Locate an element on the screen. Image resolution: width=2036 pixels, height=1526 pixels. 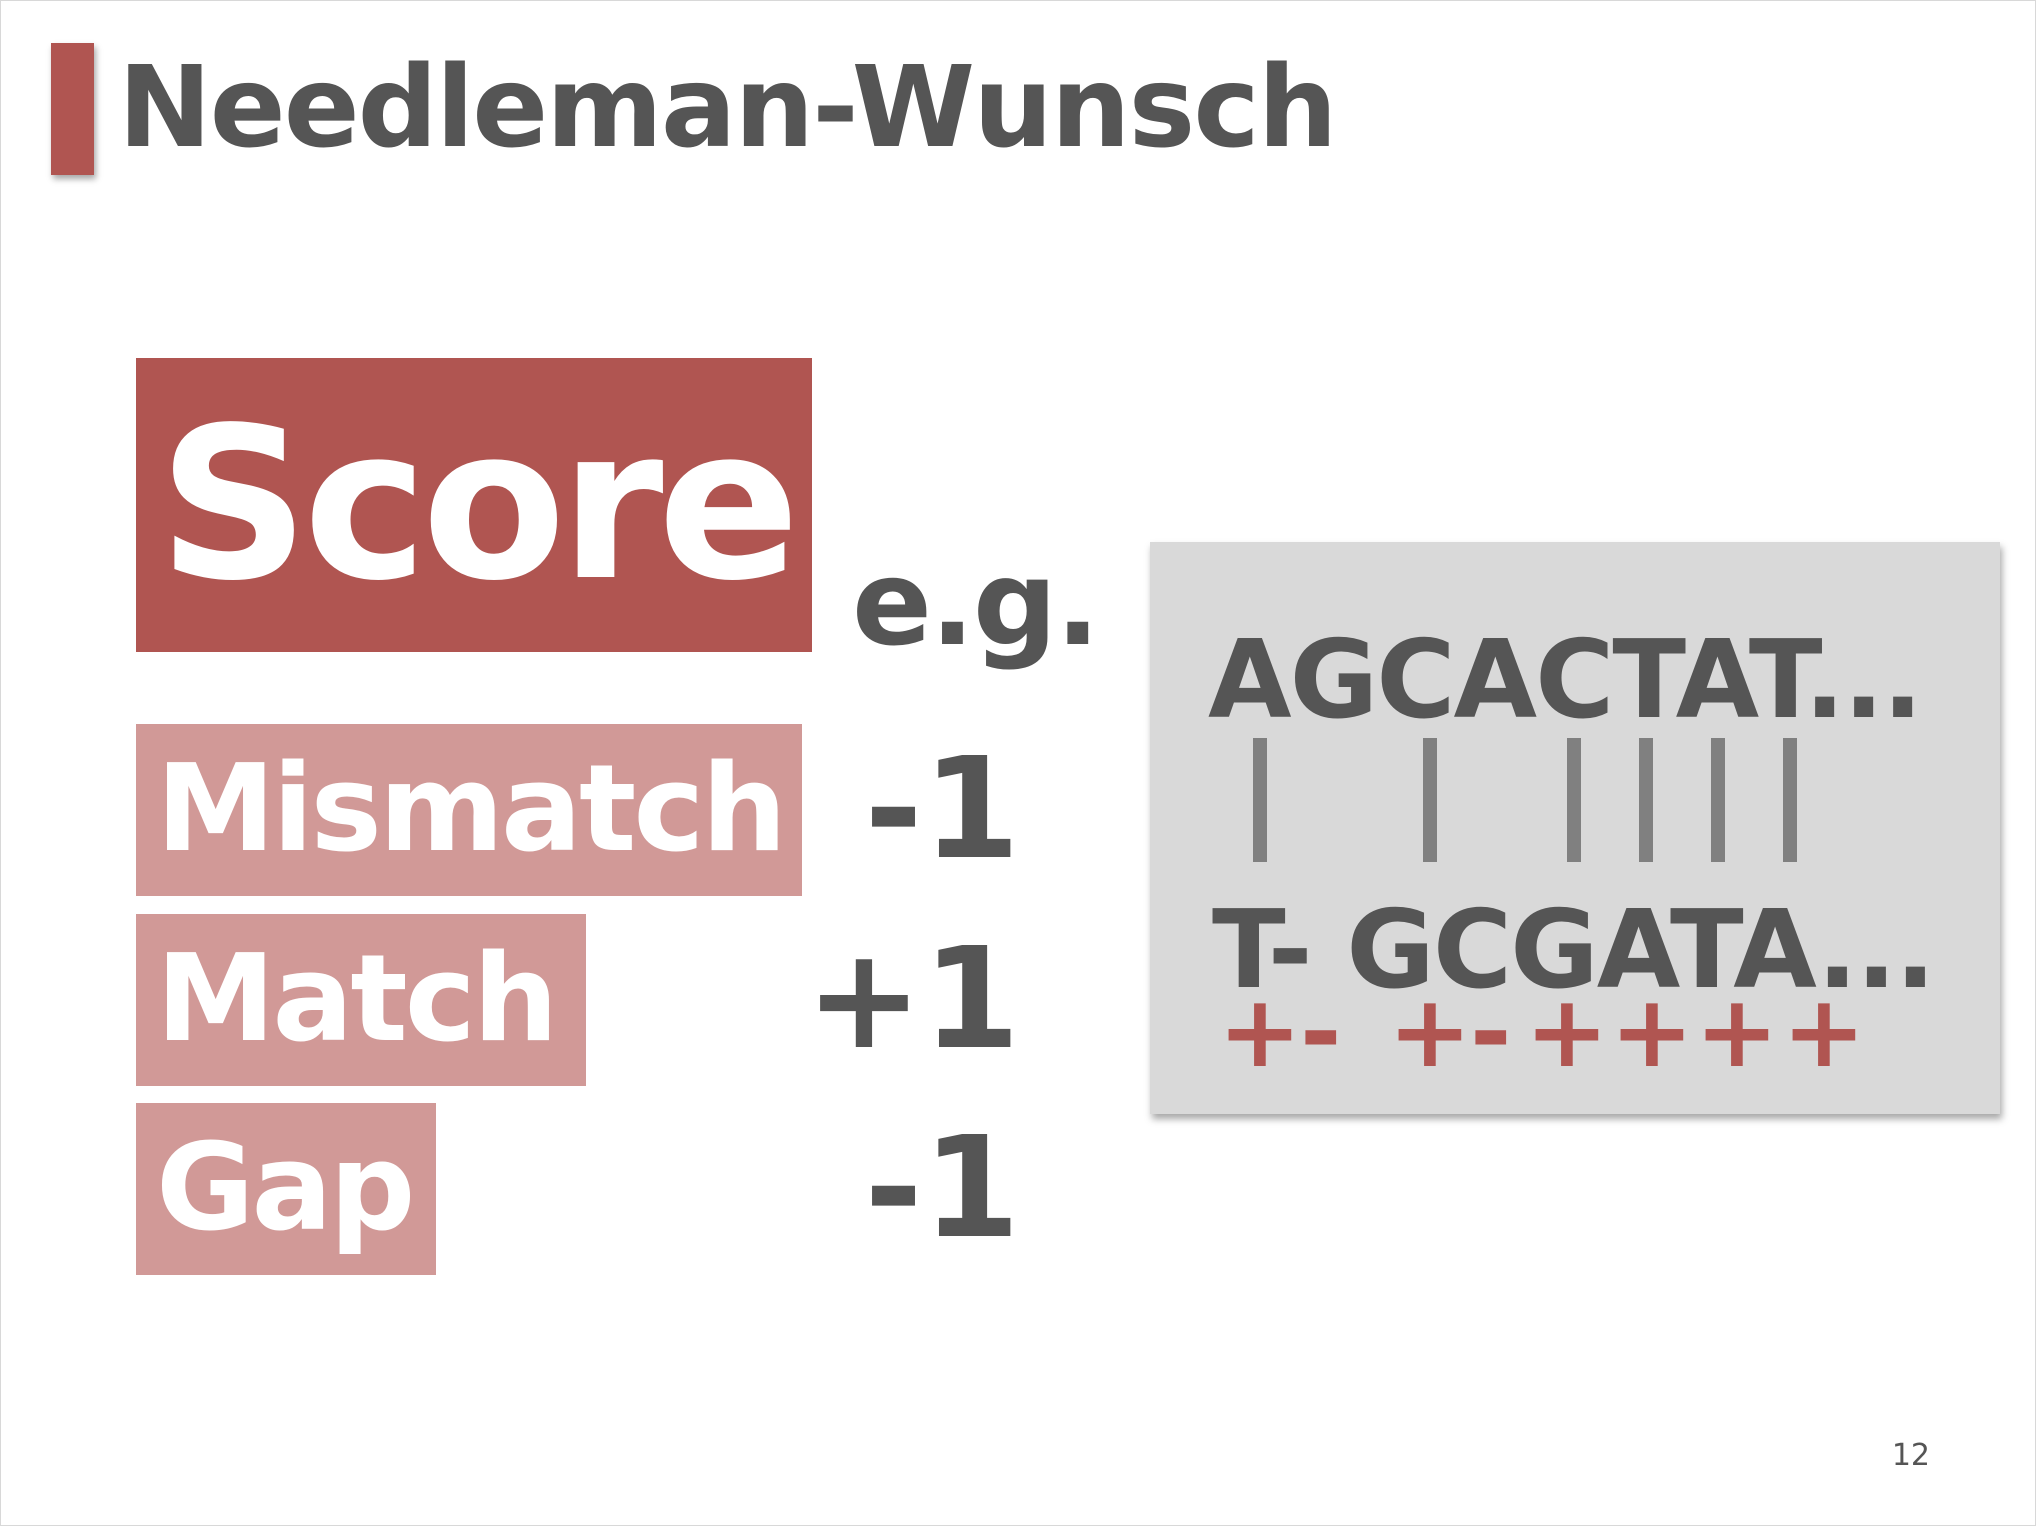
match-label: Match is located at coordinates (357, 999).